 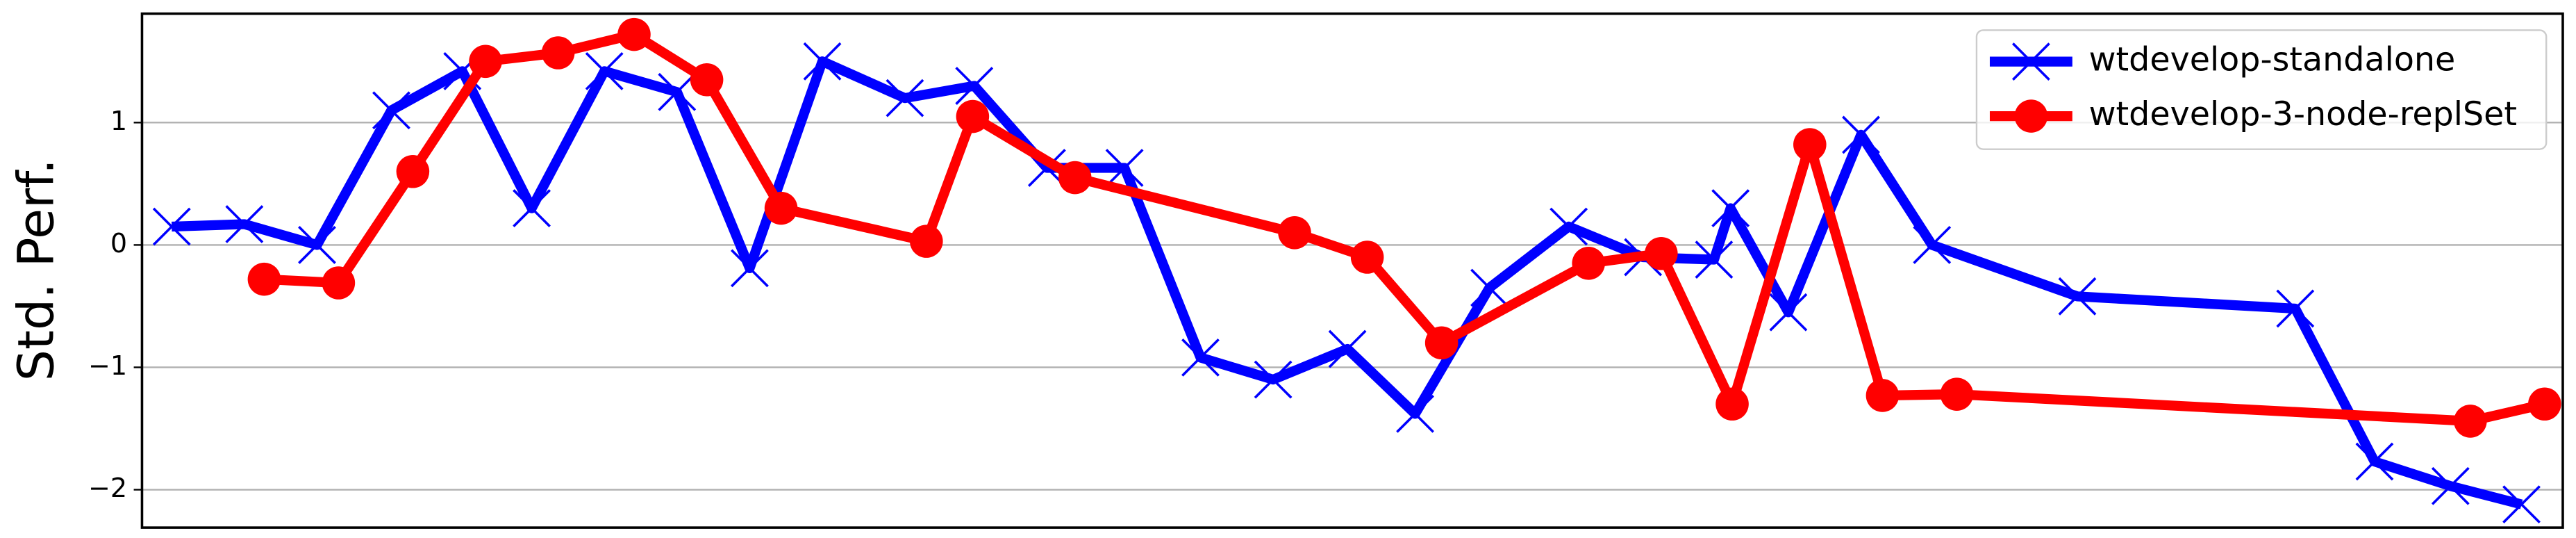 I want to click on y-tick-label: 0, so click(x=118, y=243).